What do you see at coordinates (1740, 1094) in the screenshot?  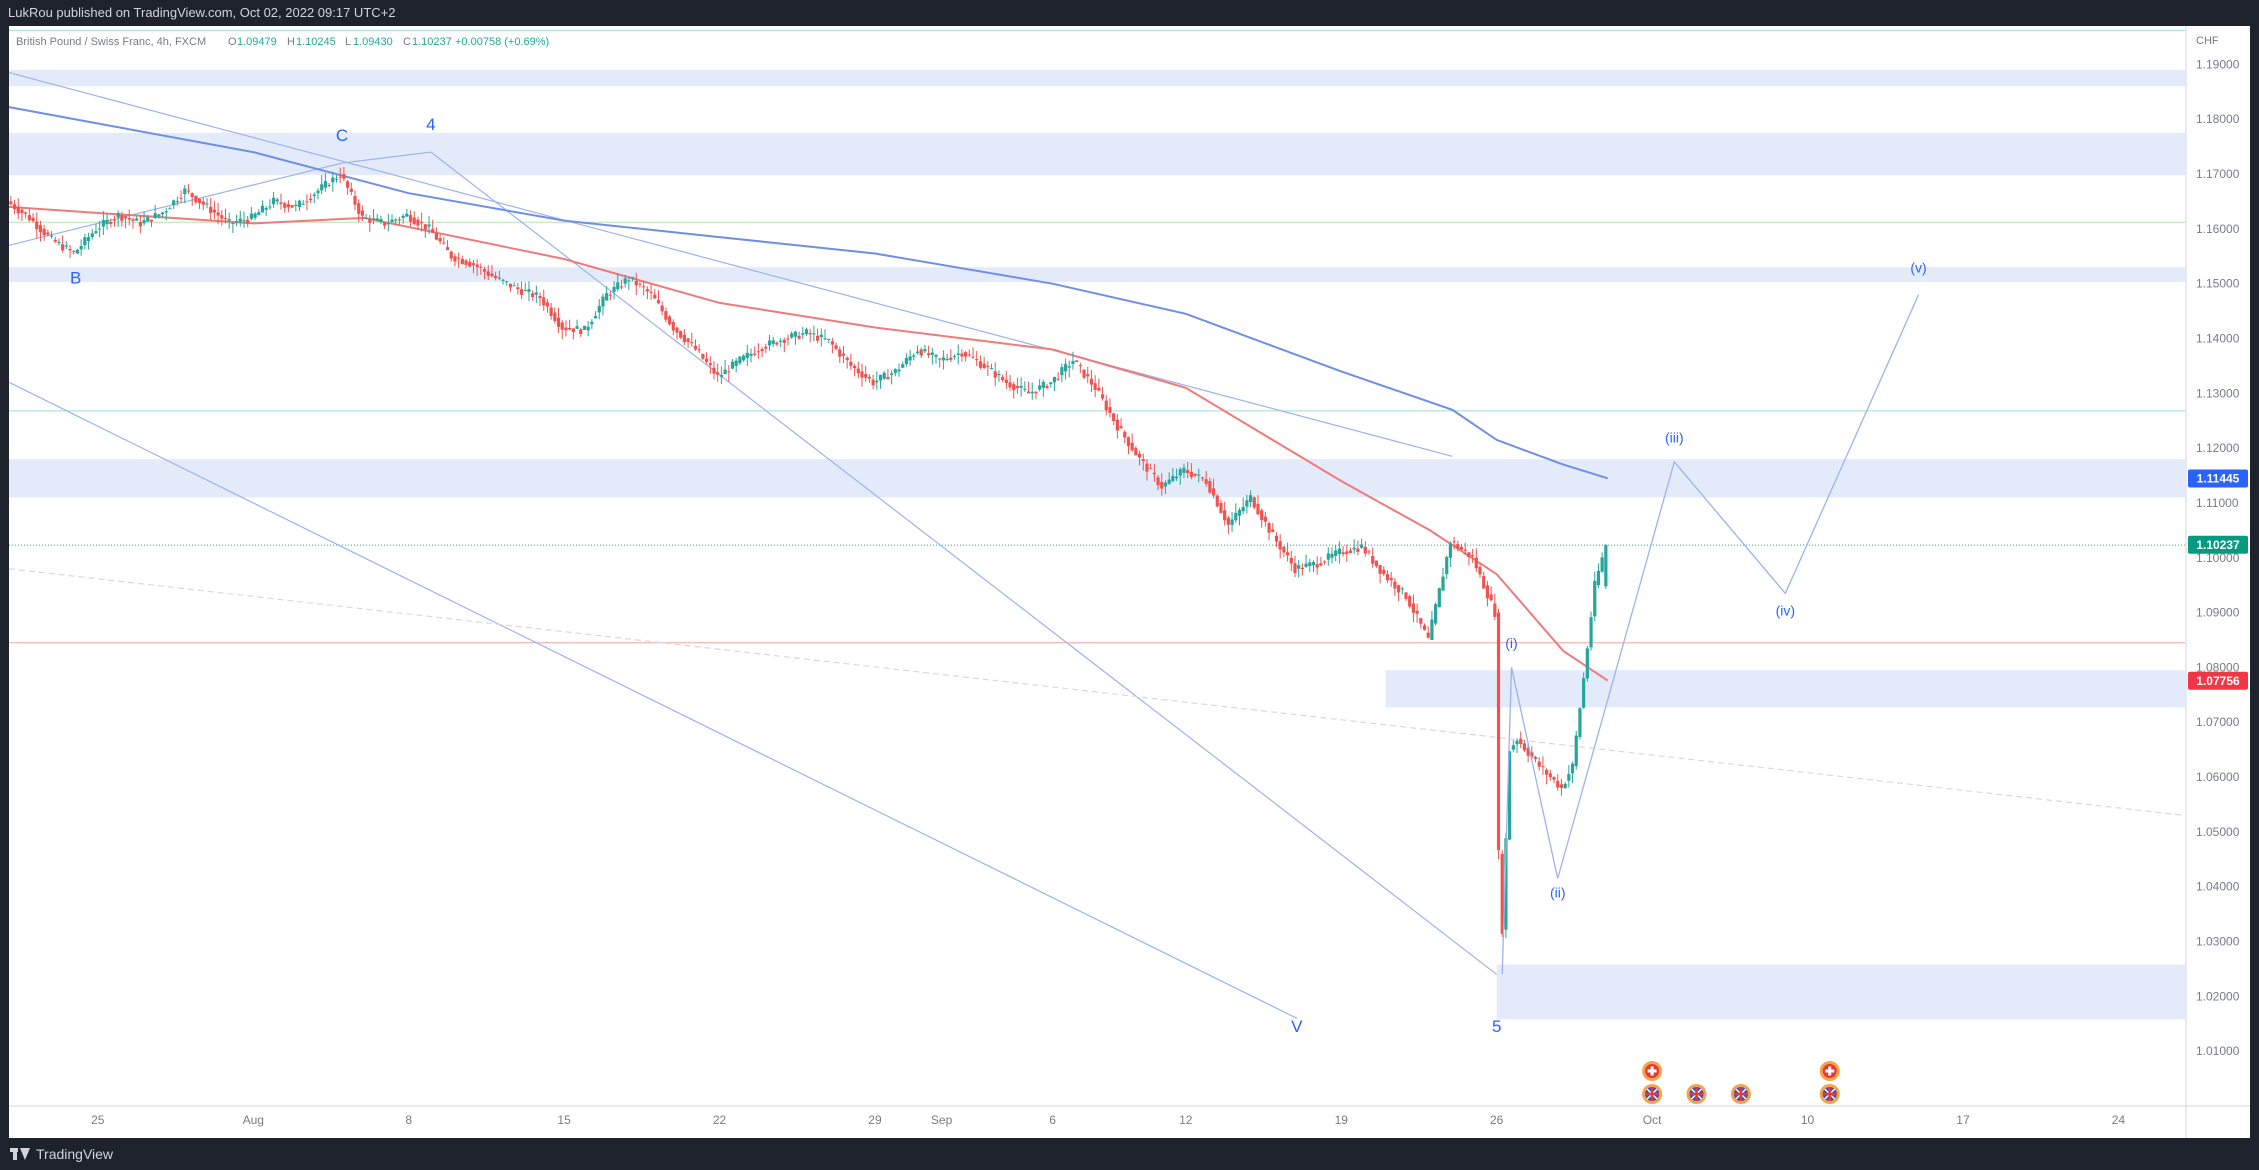 I see `event-marker-3-uk` at bounding box center [1740, 1094].